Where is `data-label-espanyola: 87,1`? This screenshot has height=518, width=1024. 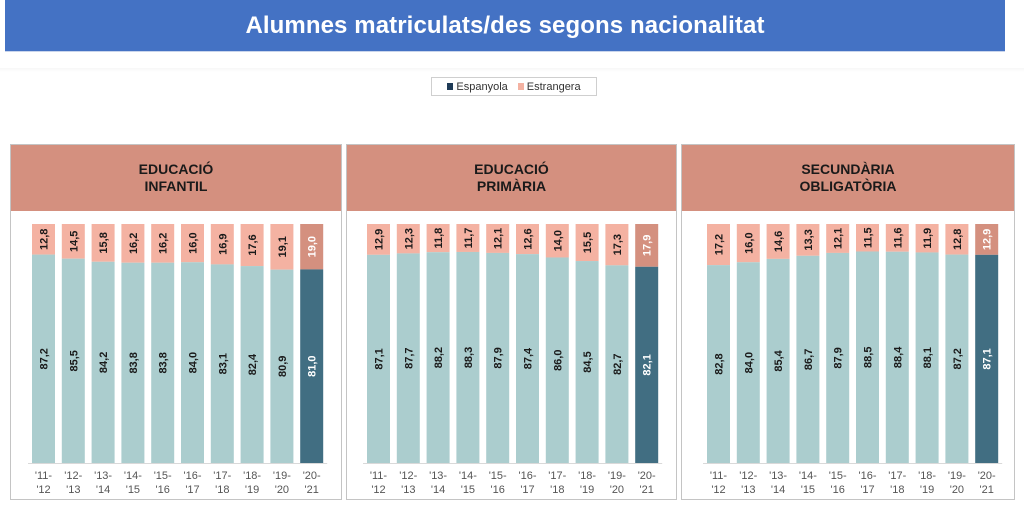
data-label-espanyola: 87,1 is located at coordinates (988, 358).